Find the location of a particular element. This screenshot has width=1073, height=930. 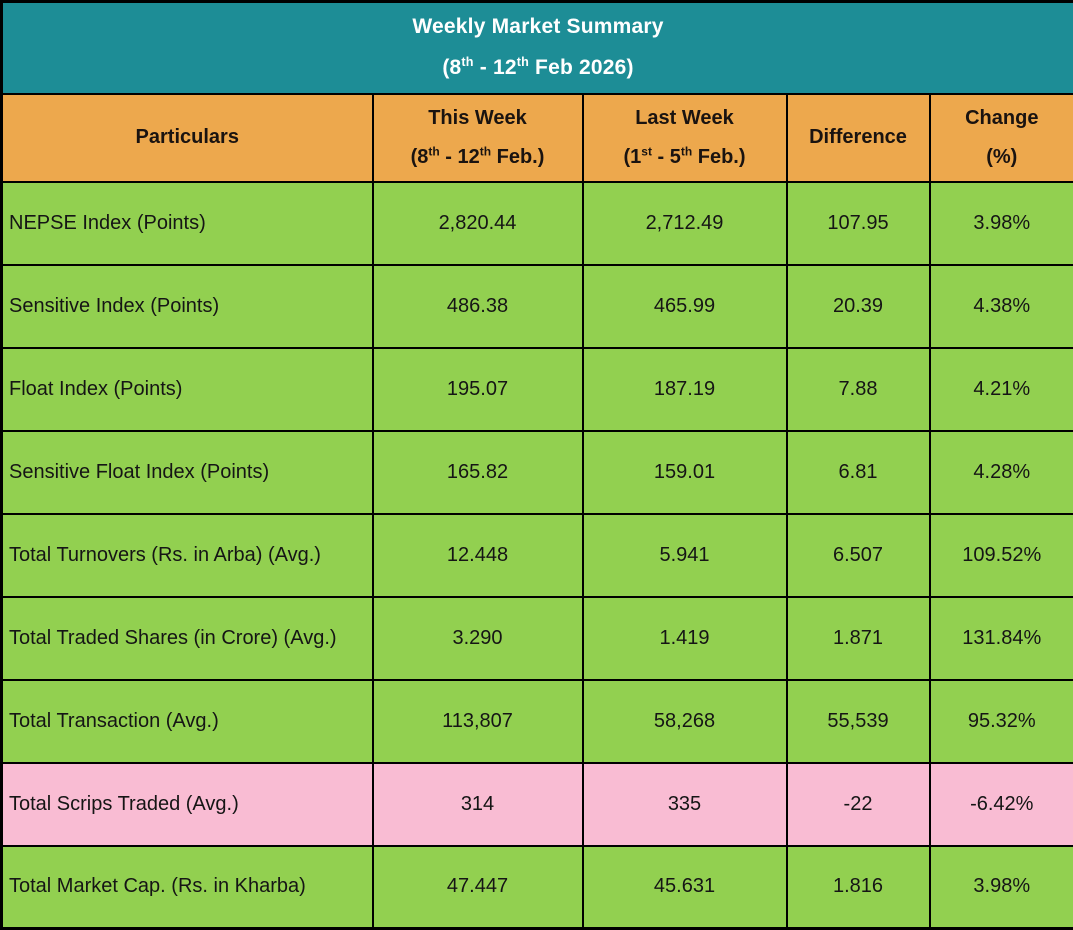

cell-this-week: 113,807 is located at coordinates (477, 721).